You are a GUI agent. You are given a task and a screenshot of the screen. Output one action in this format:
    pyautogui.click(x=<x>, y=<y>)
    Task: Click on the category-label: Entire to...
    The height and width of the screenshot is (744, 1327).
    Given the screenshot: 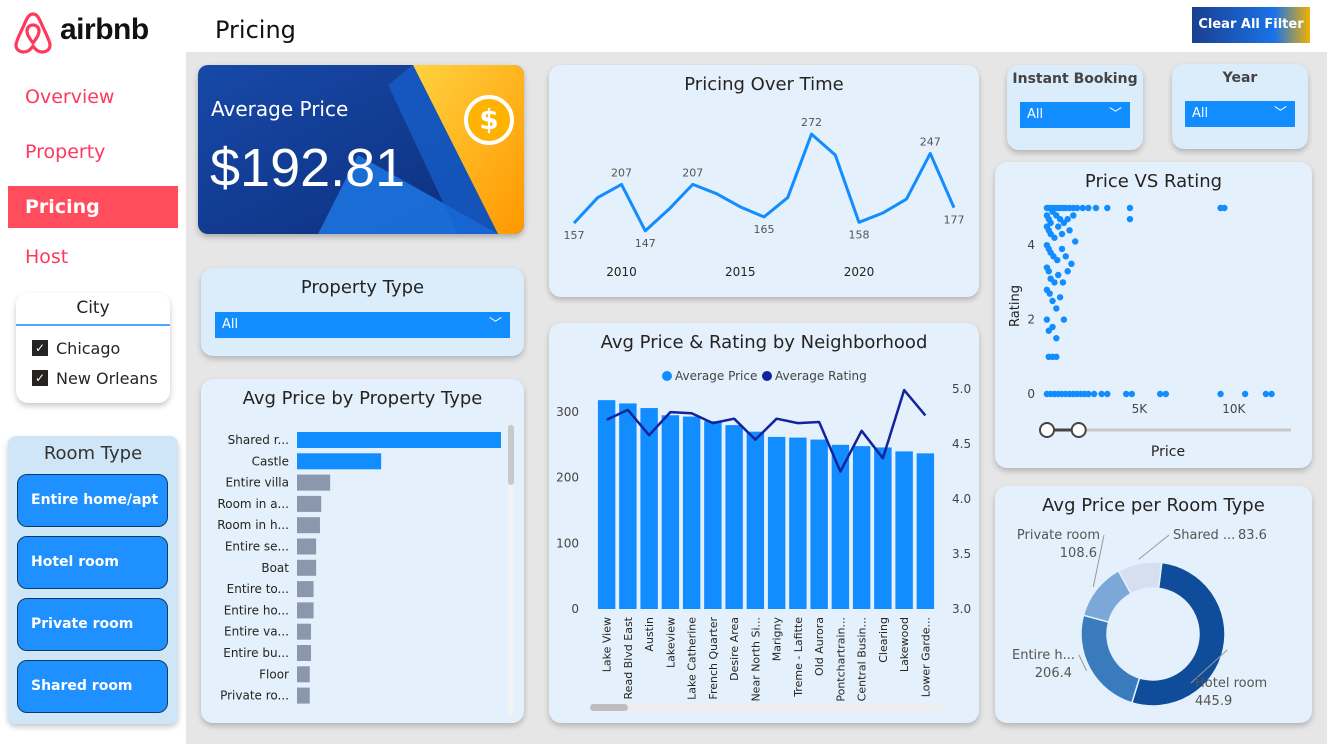 What is the action you would take?
    pyautogui.click(x=258, y=589)
    